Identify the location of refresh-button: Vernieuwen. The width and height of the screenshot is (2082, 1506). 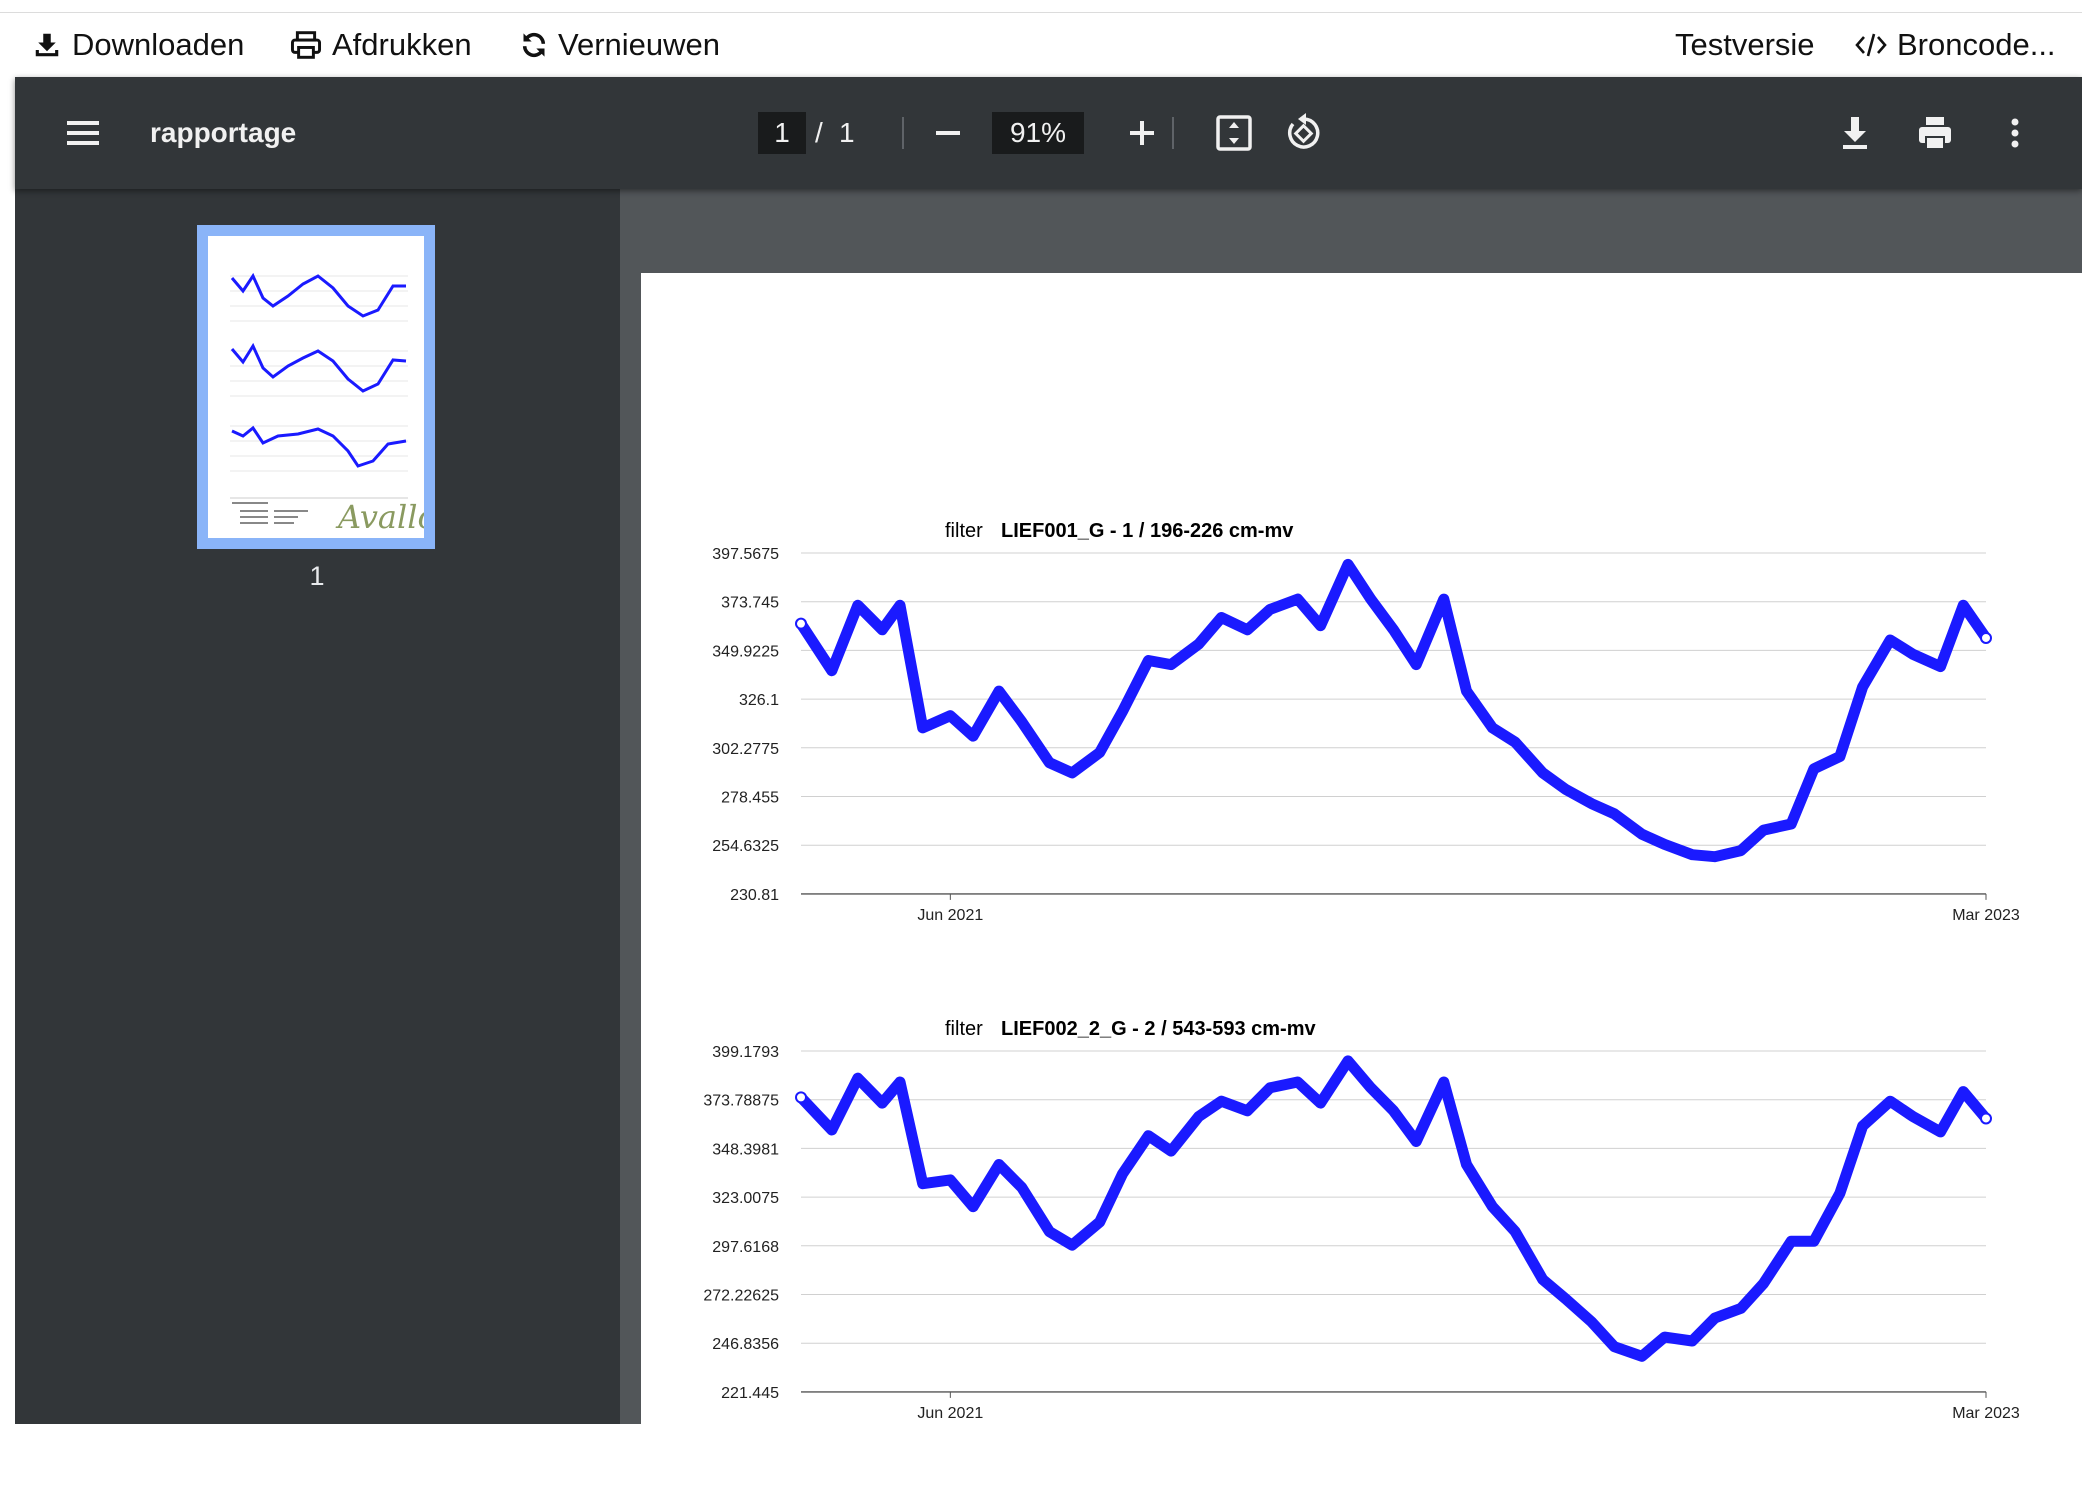
(620, 45).